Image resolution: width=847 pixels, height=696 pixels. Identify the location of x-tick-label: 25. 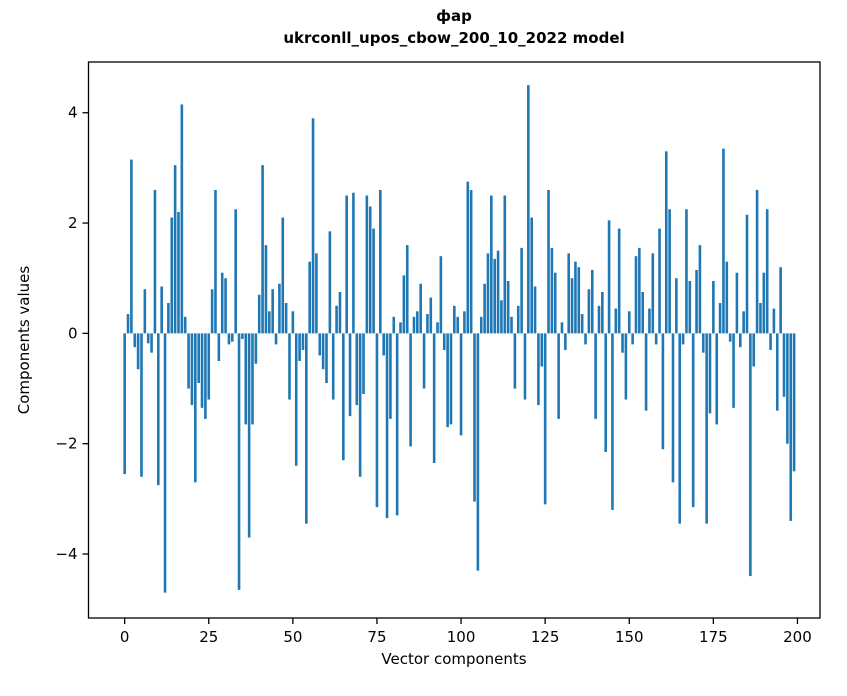
(208, 637).